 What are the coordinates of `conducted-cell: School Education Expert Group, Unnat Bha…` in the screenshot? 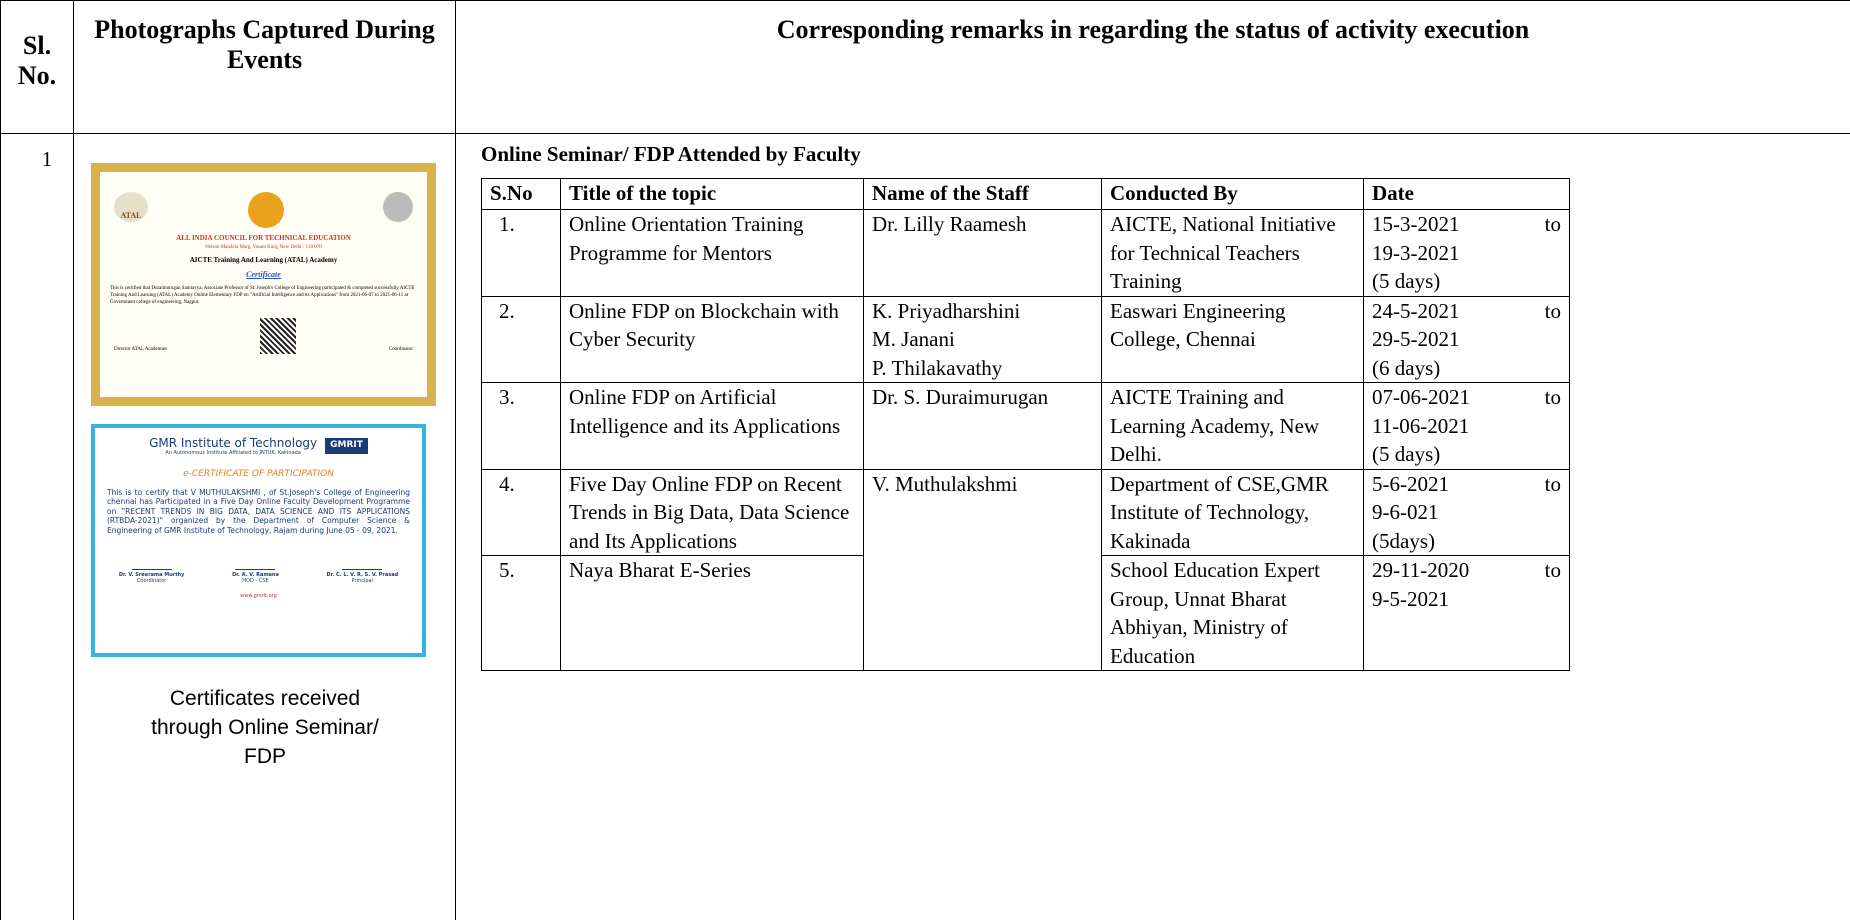 It's located at (1232, 613).